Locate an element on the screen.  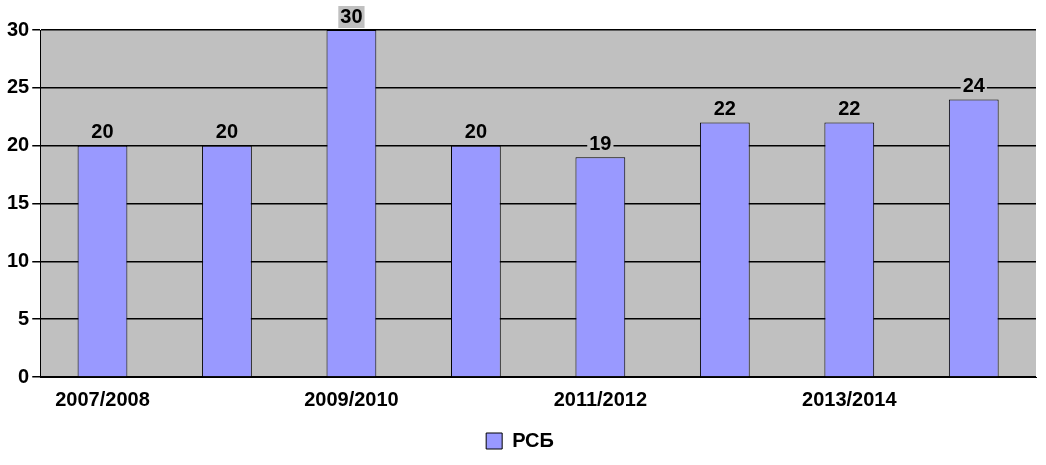
y-tick-label: 10 is located at coordinates (18, 259).